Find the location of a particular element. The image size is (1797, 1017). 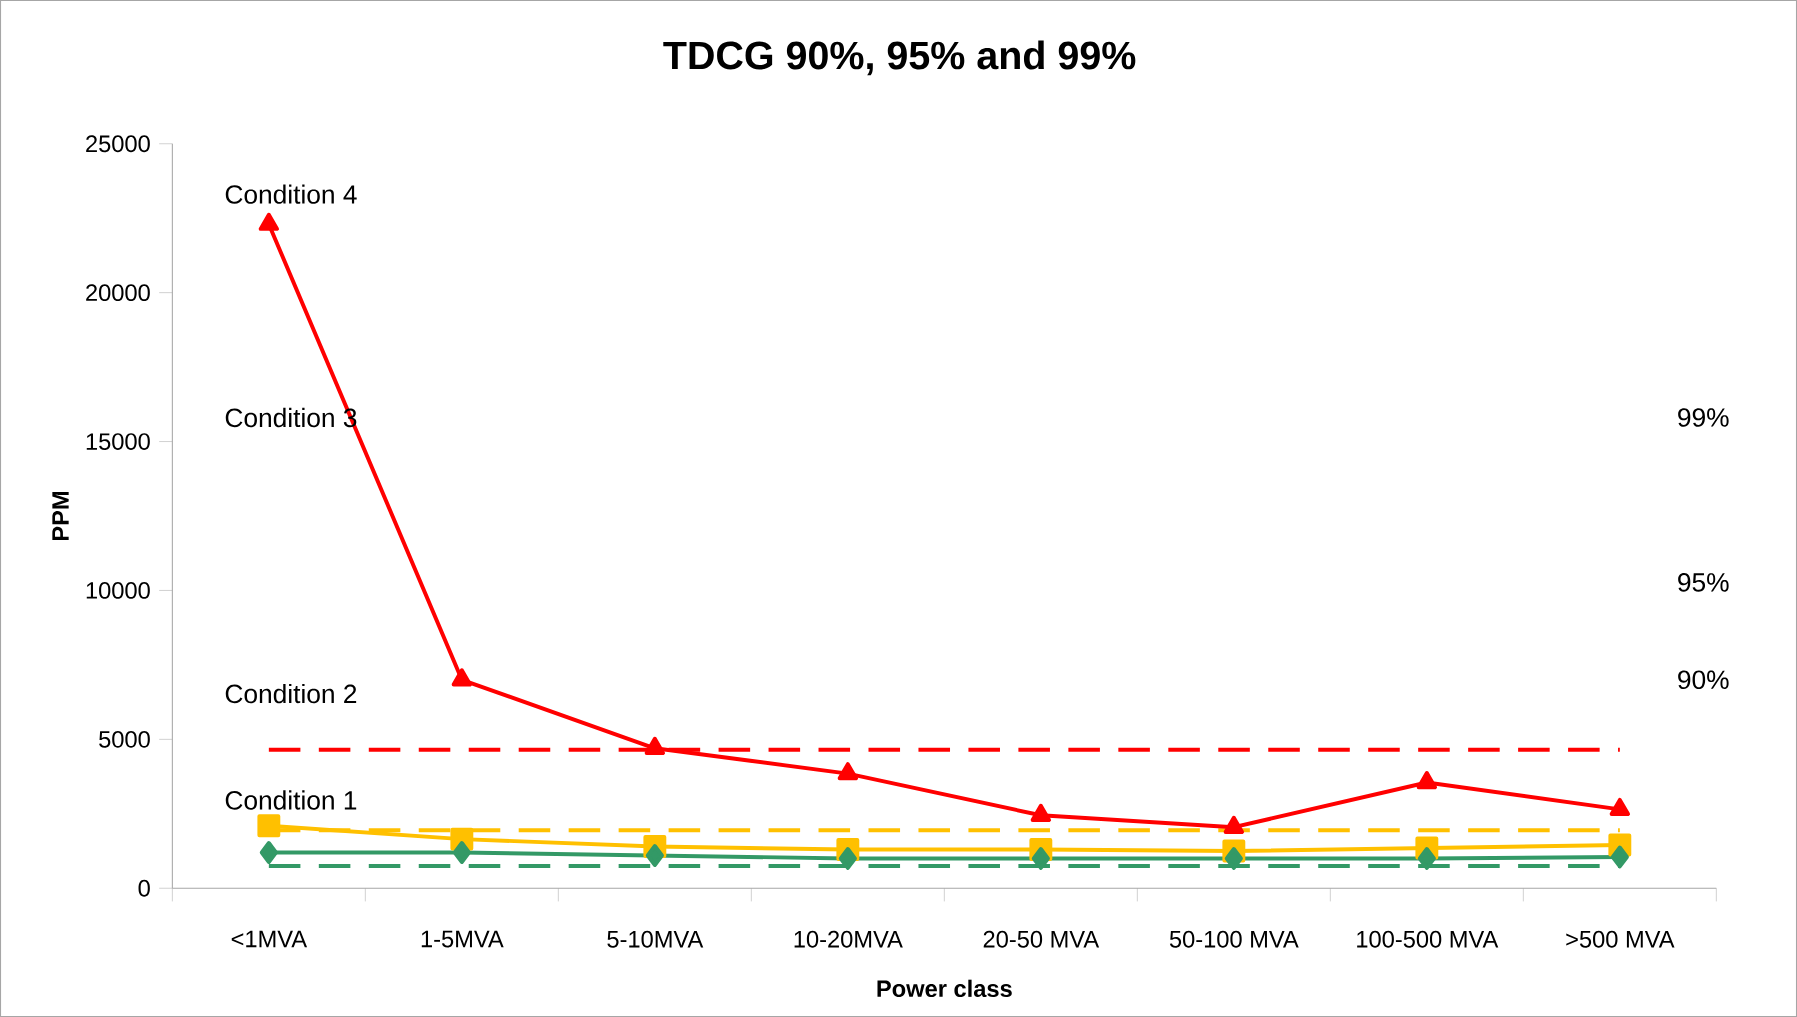

annotation: Condition 2 is located at coordinates (291, 693).